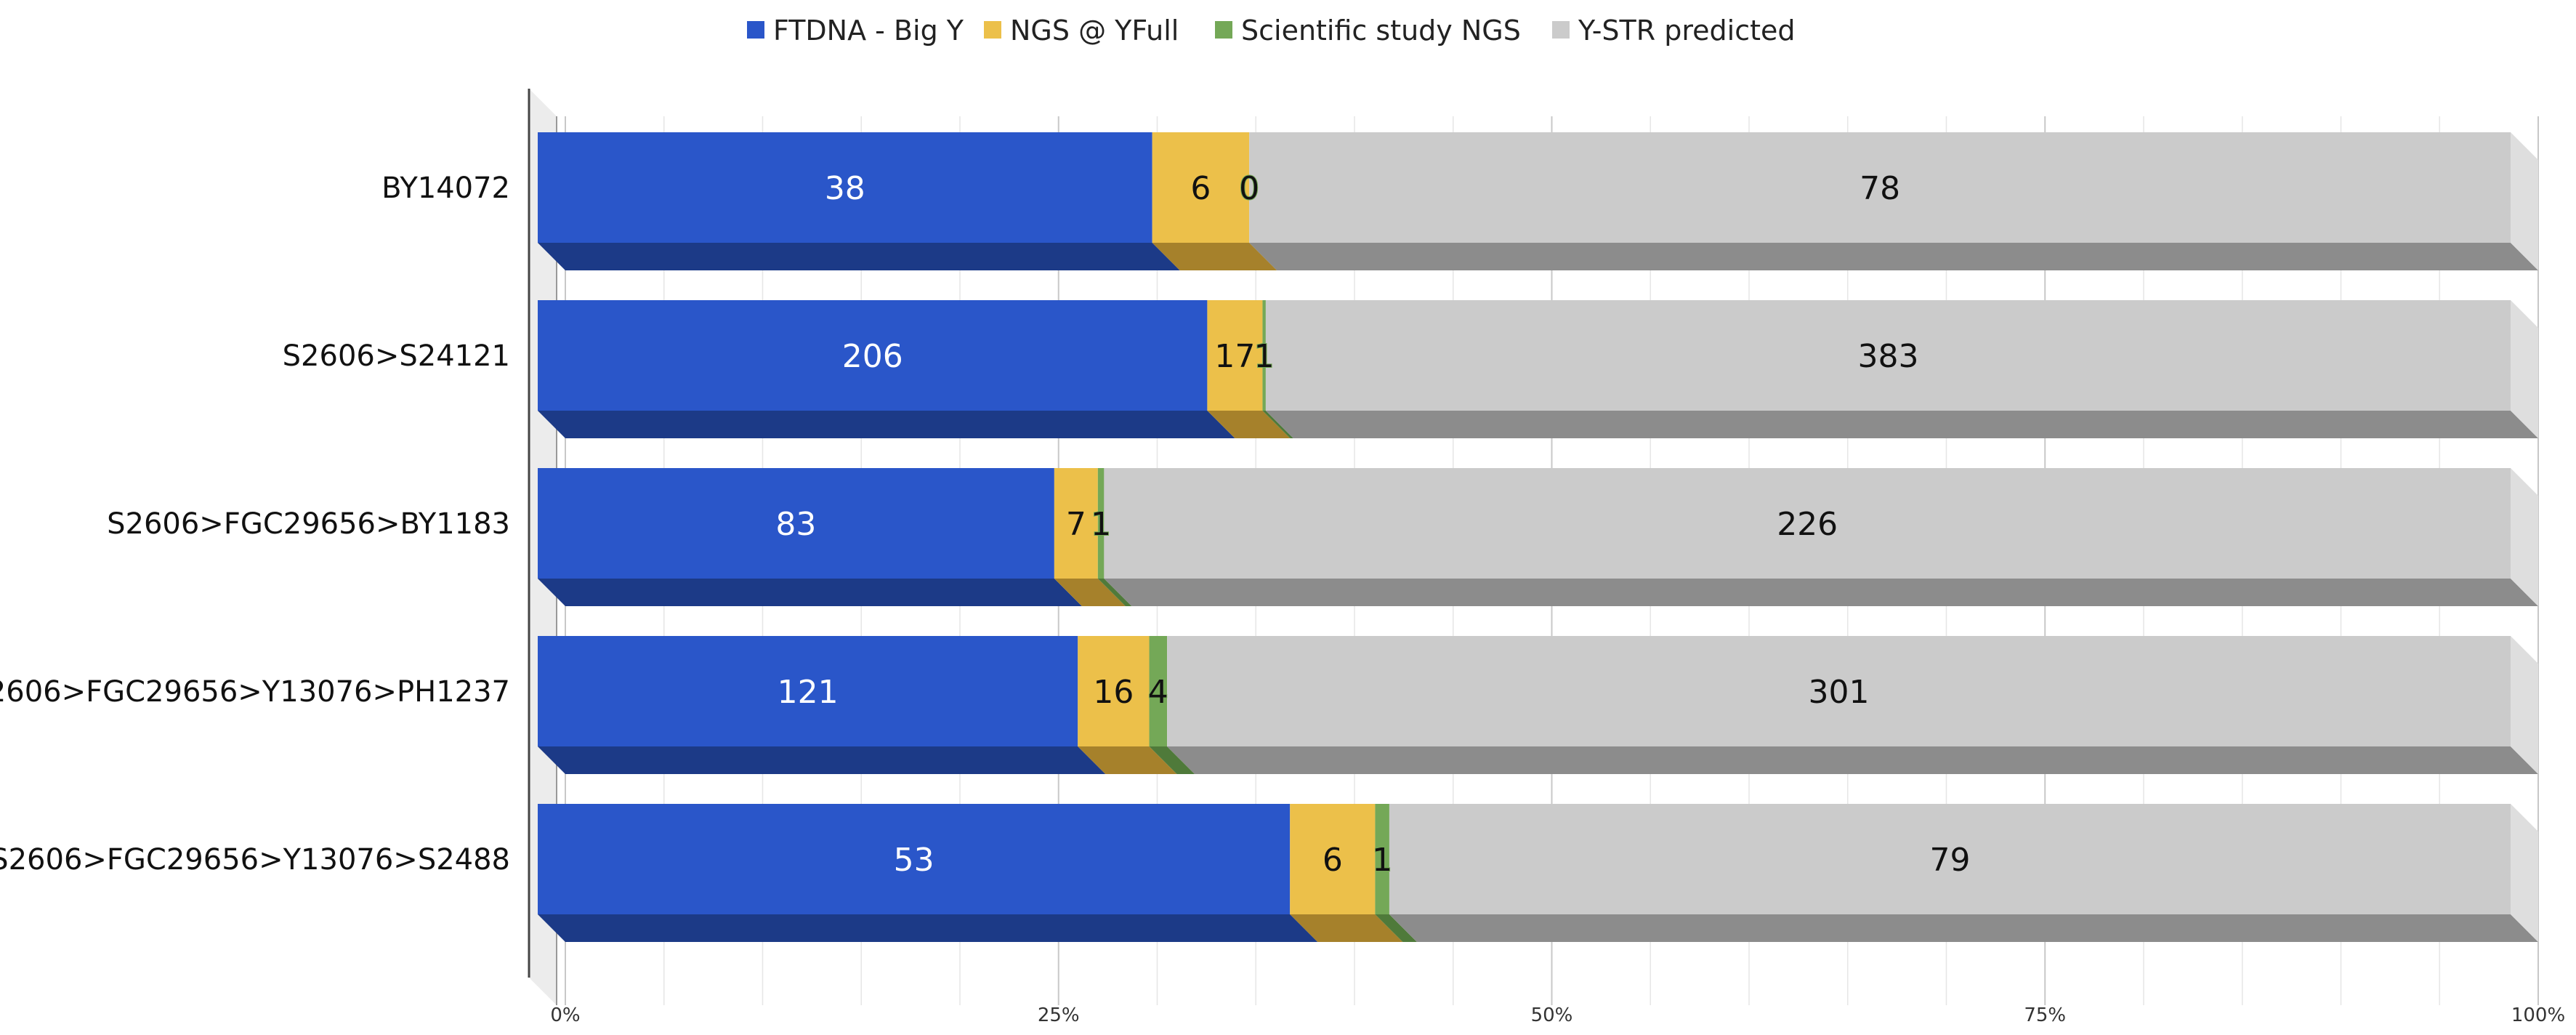 The image size is (2576, 1035). What do you see at coordinates (446, 188) in the screenshot?
I see `category-label-by14072: BY14072` at bounding box center [446, 188].